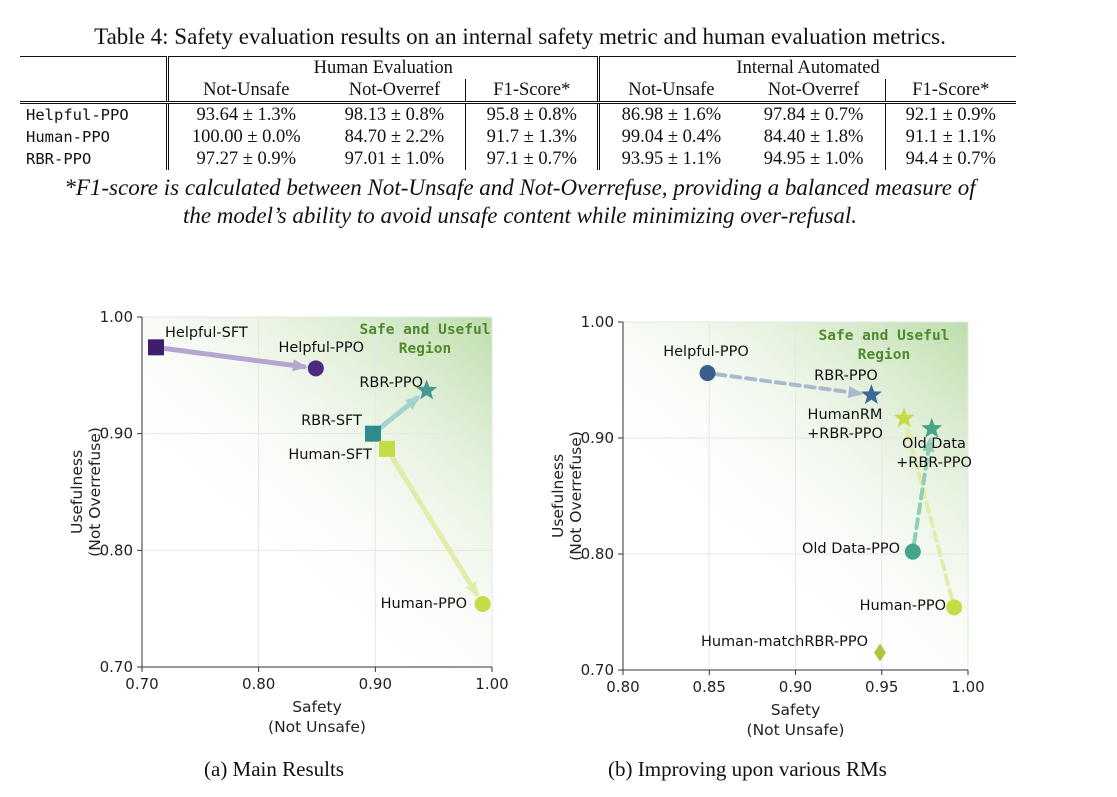 The image size is (1117, 797). I want to click on point-label: Human-SFT, so click(330, 455).